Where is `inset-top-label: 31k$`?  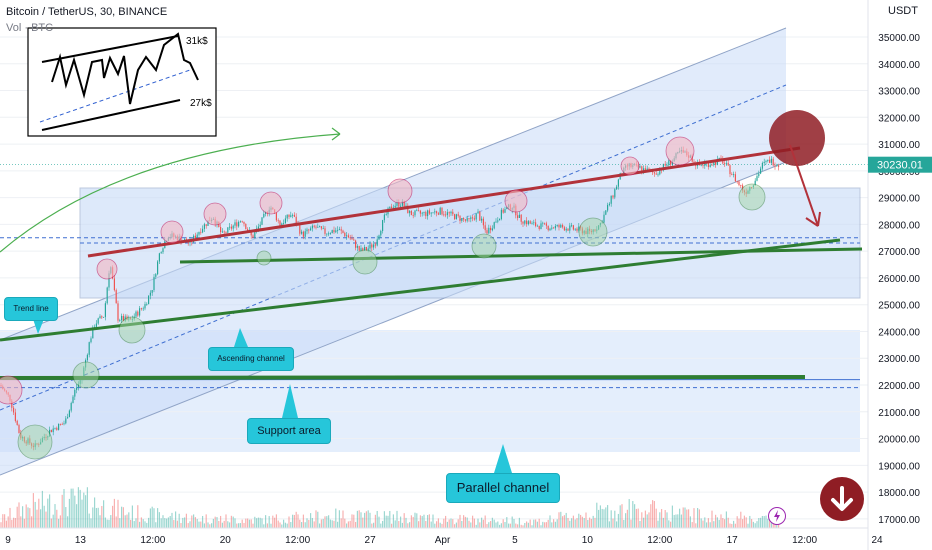 inset-top-label: 31k$ is located at coordinates (197, 41).